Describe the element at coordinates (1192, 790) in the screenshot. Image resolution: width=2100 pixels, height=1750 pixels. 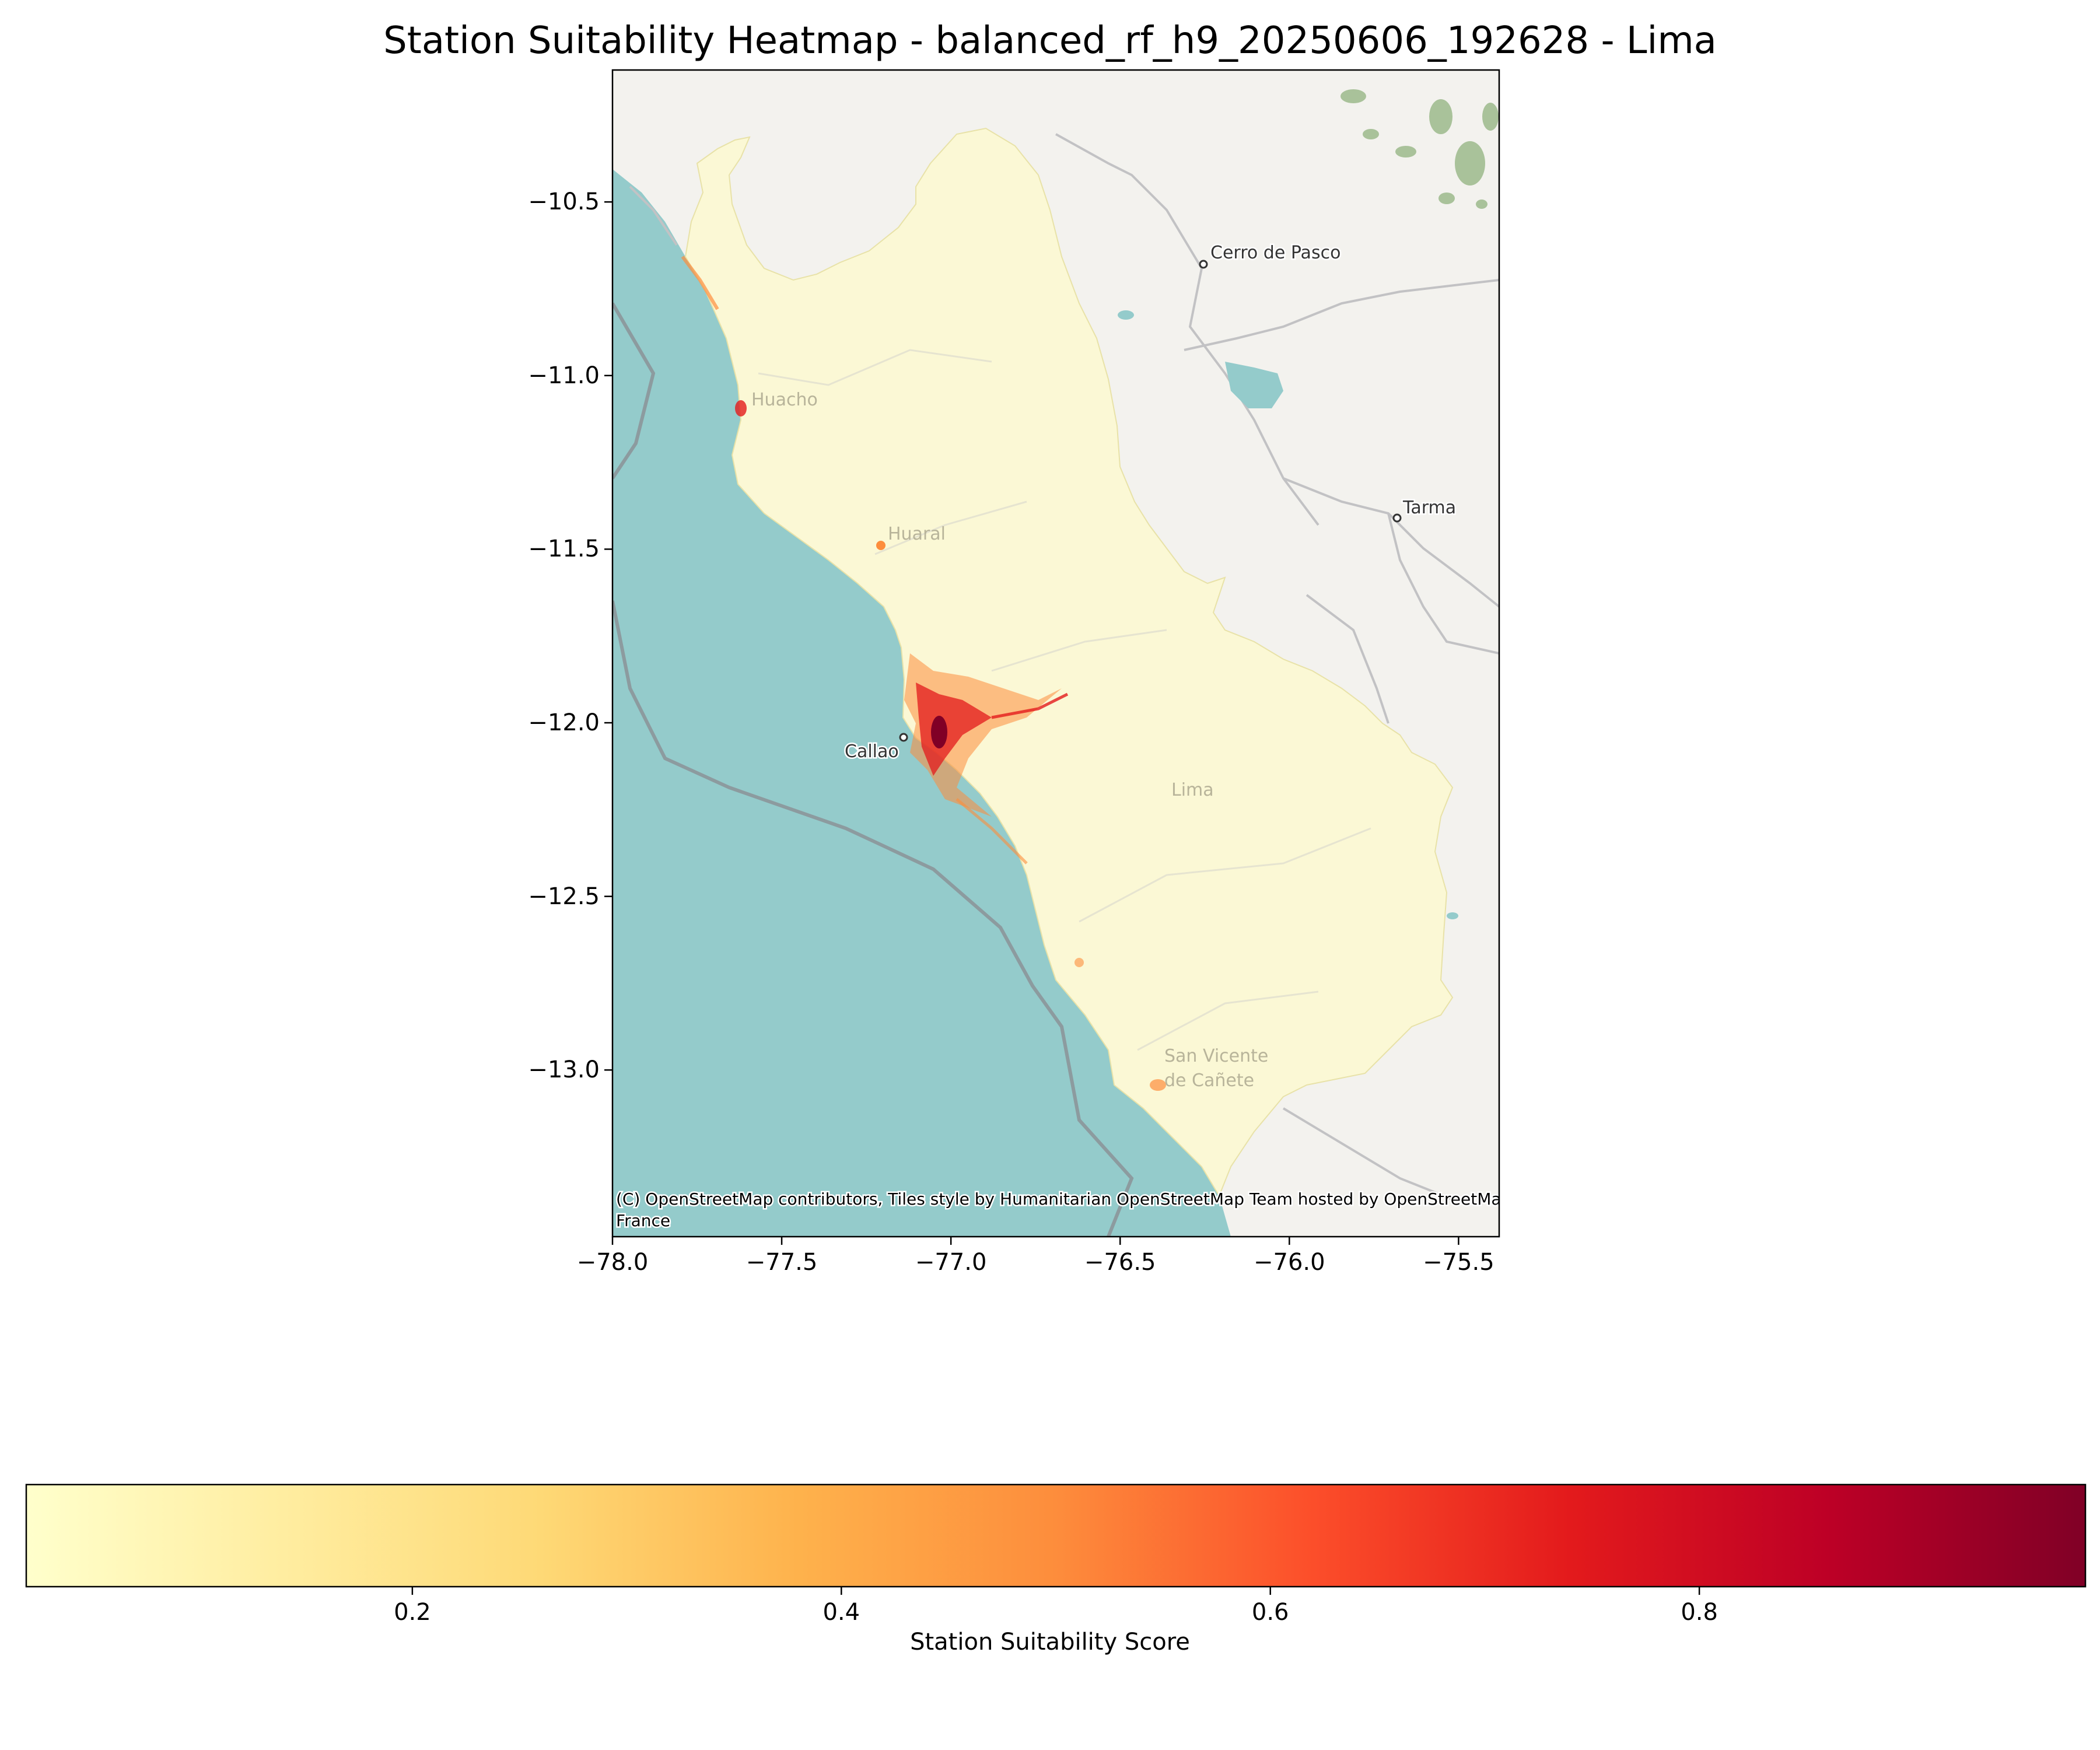
I see `label-lima: Lima` at that location.